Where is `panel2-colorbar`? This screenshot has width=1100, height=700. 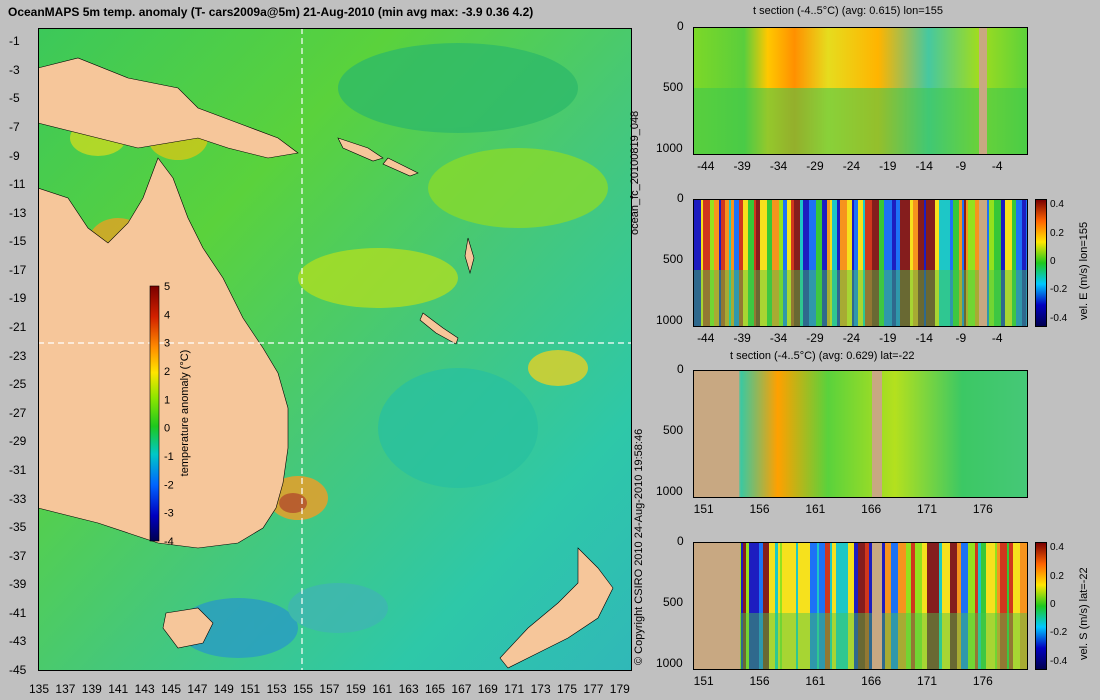 panel2-colorbar is located at coordinates (1041, 263).